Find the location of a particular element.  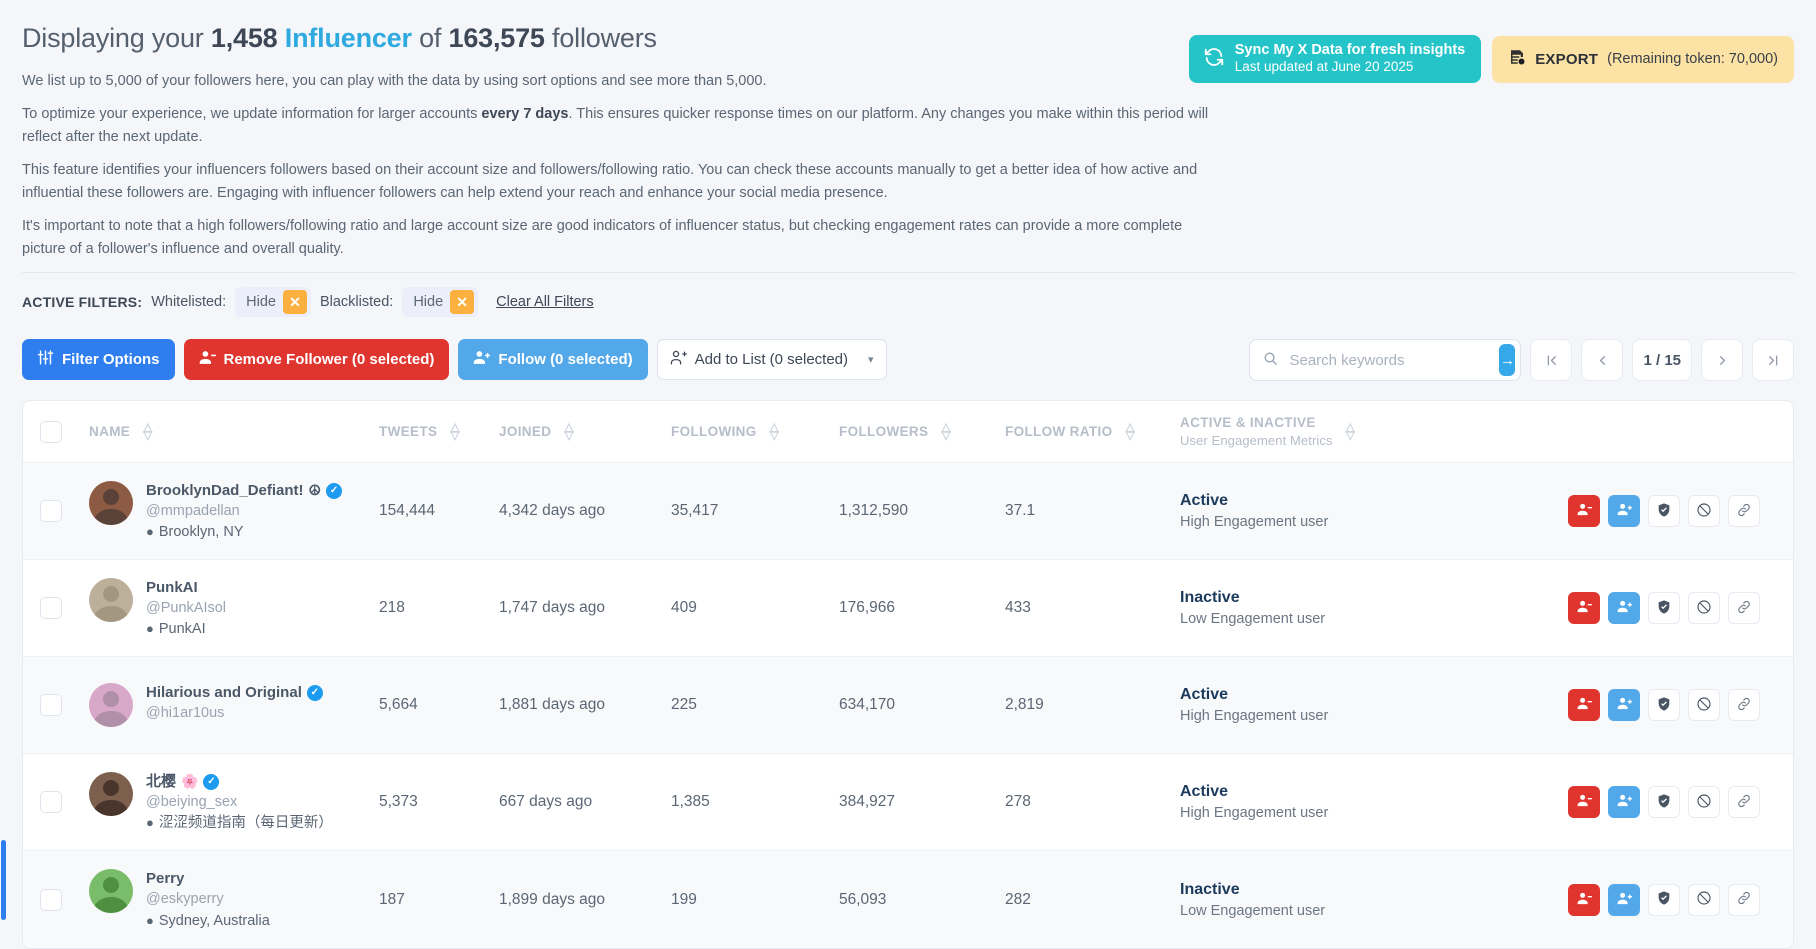

user-cell: PunkAI @PunkAIsol ● PunkAI is located at coordinates (229, 608).